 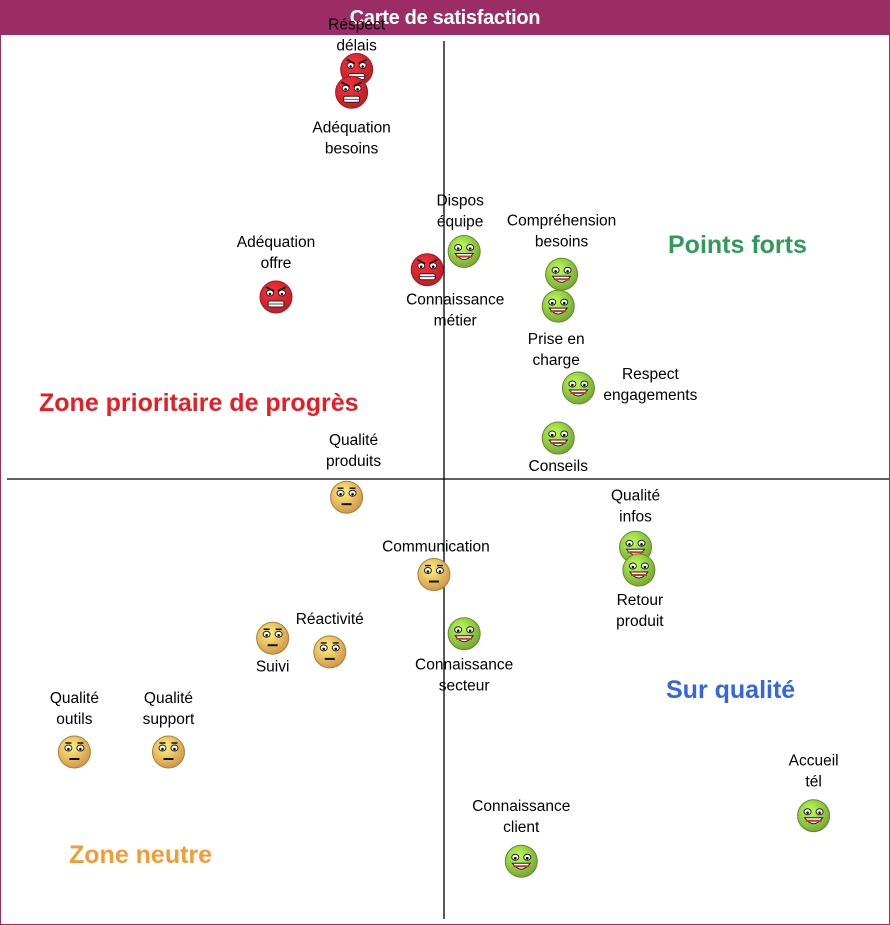 I want to click on point-dispos-equipe: Dispos équipe, so click(x=460, y=230).